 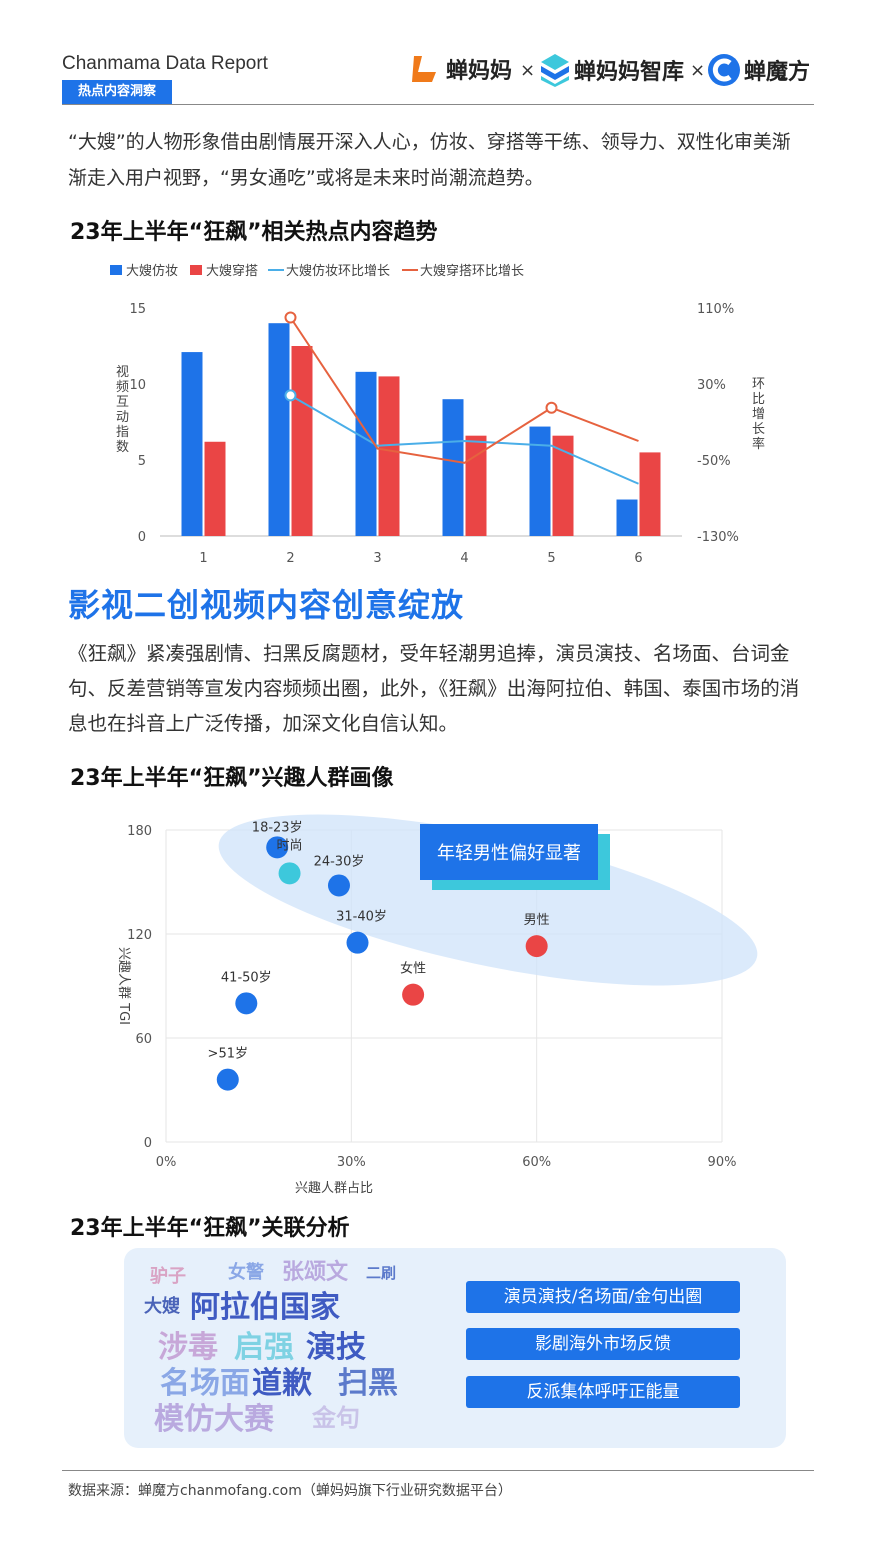 I want to click on point-label: 女性, so click(x=413, y=969).